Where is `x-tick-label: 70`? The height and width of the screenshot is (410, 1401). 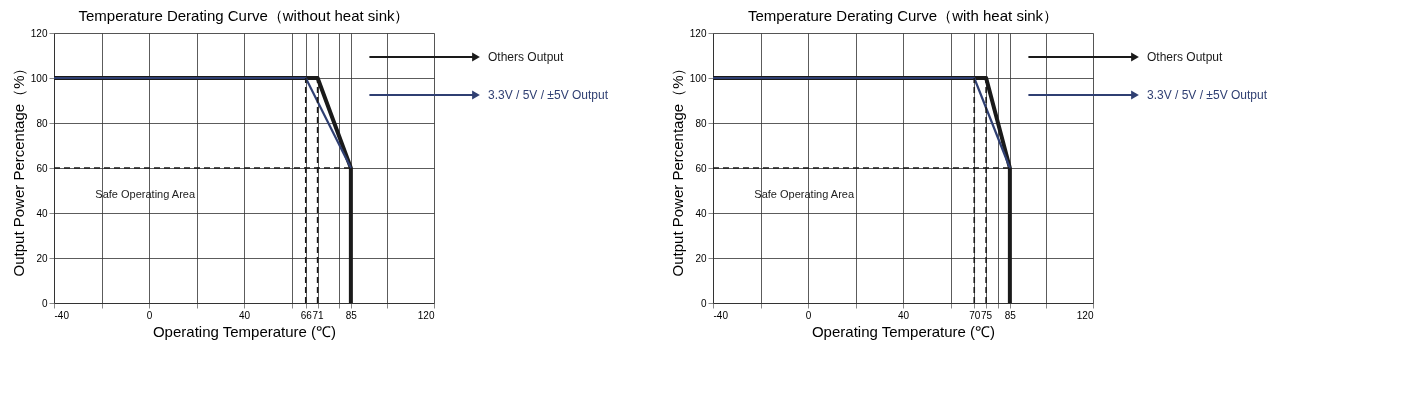 x-tick-label: 70 is located at coordinates (975, 315).